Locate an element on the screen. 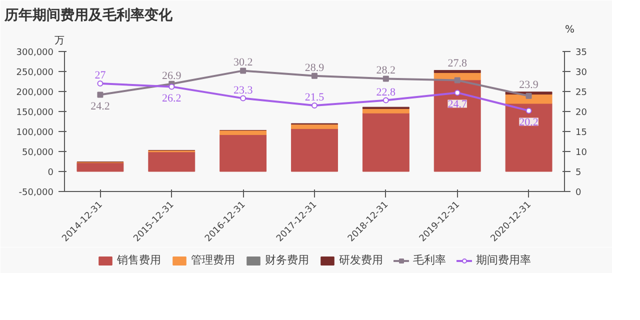 This screenshot has width=640, height=320. data-label: 23.3 is located at coordinates (243, 90).